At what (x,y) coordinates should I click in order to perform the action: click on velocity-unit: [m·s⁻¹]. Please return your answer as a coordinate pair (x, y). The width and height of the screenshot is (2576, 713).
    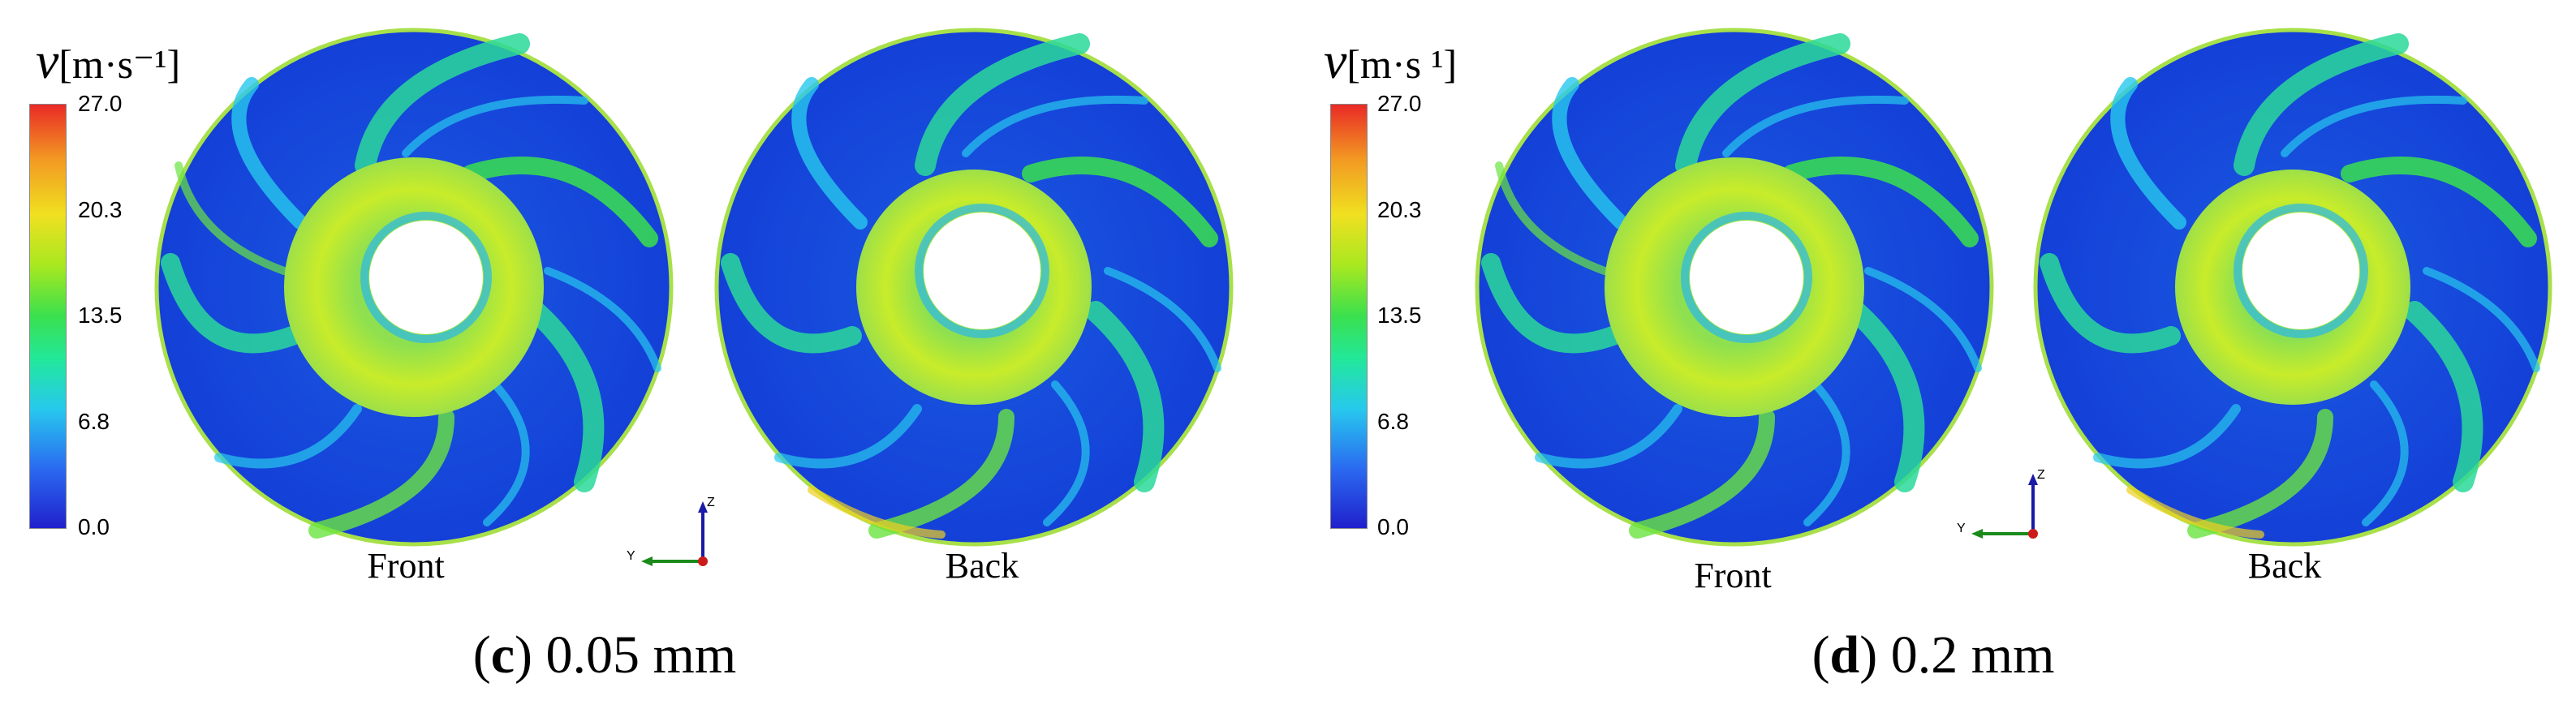
    Looking at the image, I should click on (120, 64).